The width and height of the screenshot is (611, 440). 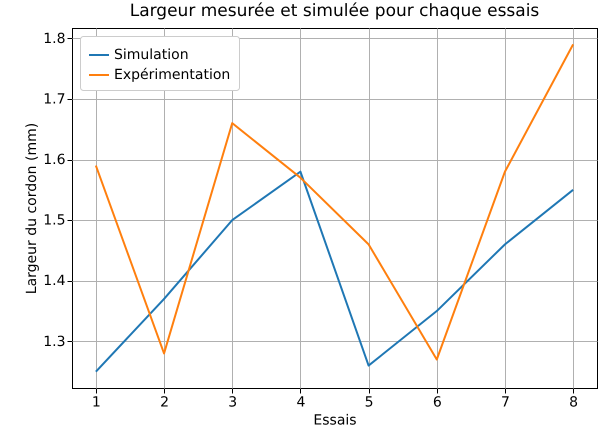 What do you see at coordinates (54, 99) in the screenshot?
I see `y-tick-label: 1.7` at bounding box center [54, 99].